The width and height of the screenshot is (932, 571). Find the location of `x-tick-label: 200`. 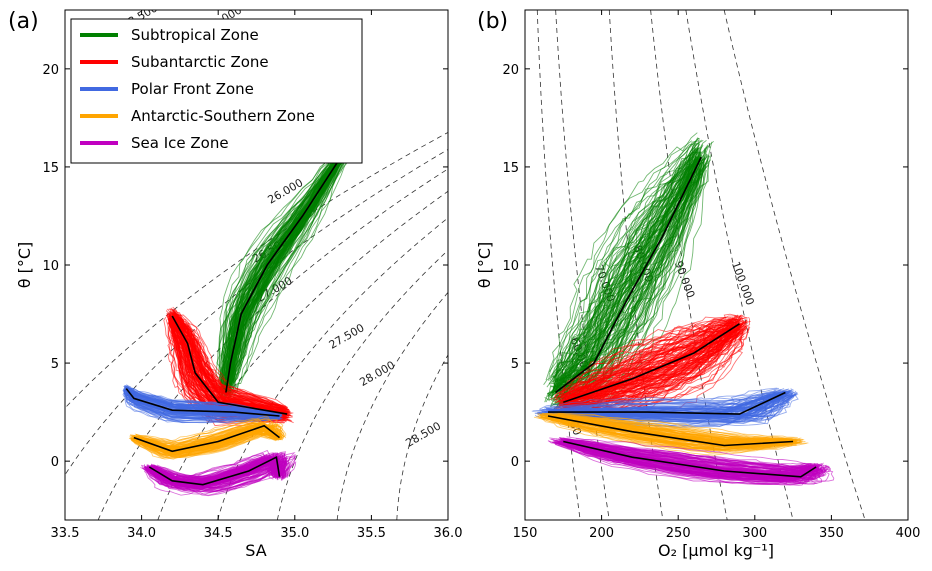

x-tick-label: 200 is located at coordinates (601, 533).